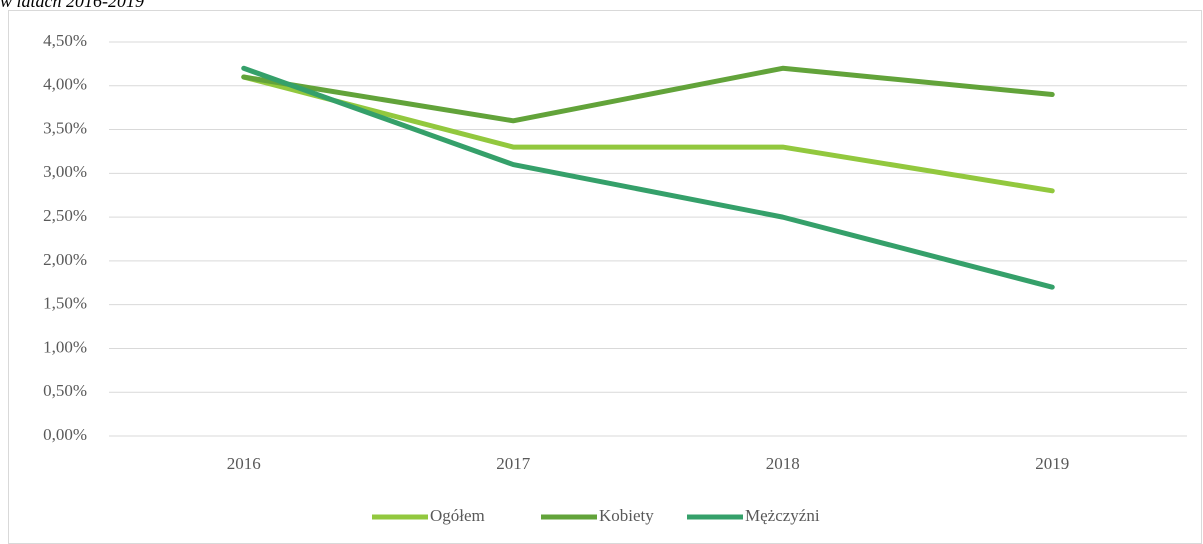 The image size is (1203, 544). I want to click on y-tick-label: 1,50%, so click(65, 303).